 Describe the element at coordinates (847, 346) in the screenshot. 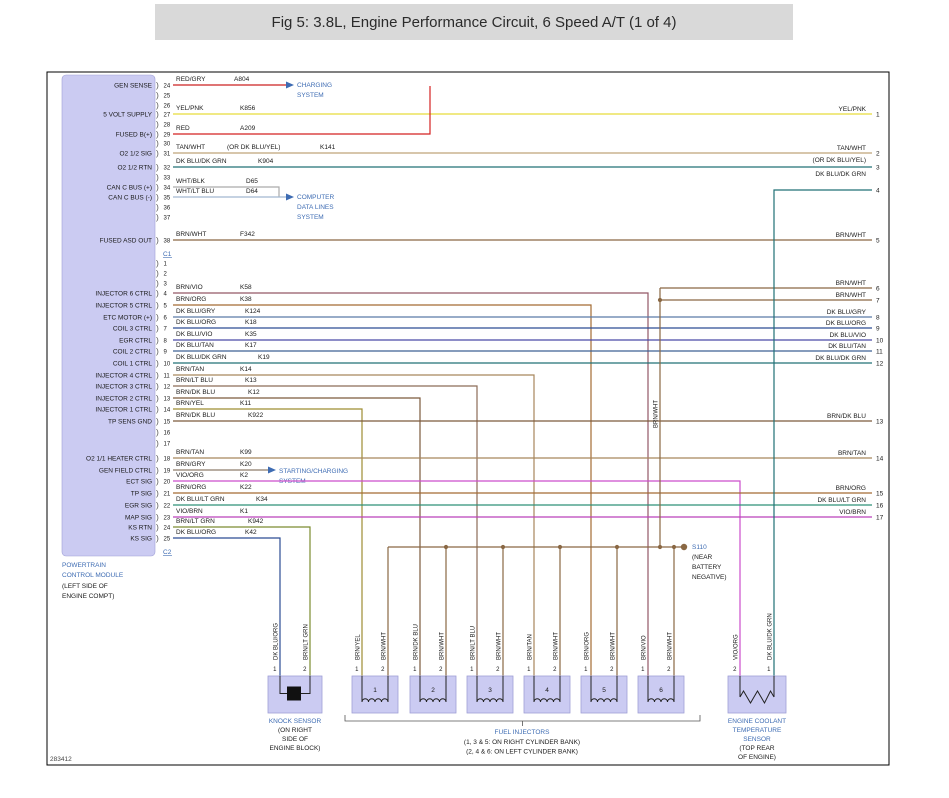

I see `wire-dk-blu-tan-k17-right-label: DK BLU/TAN` at that location.